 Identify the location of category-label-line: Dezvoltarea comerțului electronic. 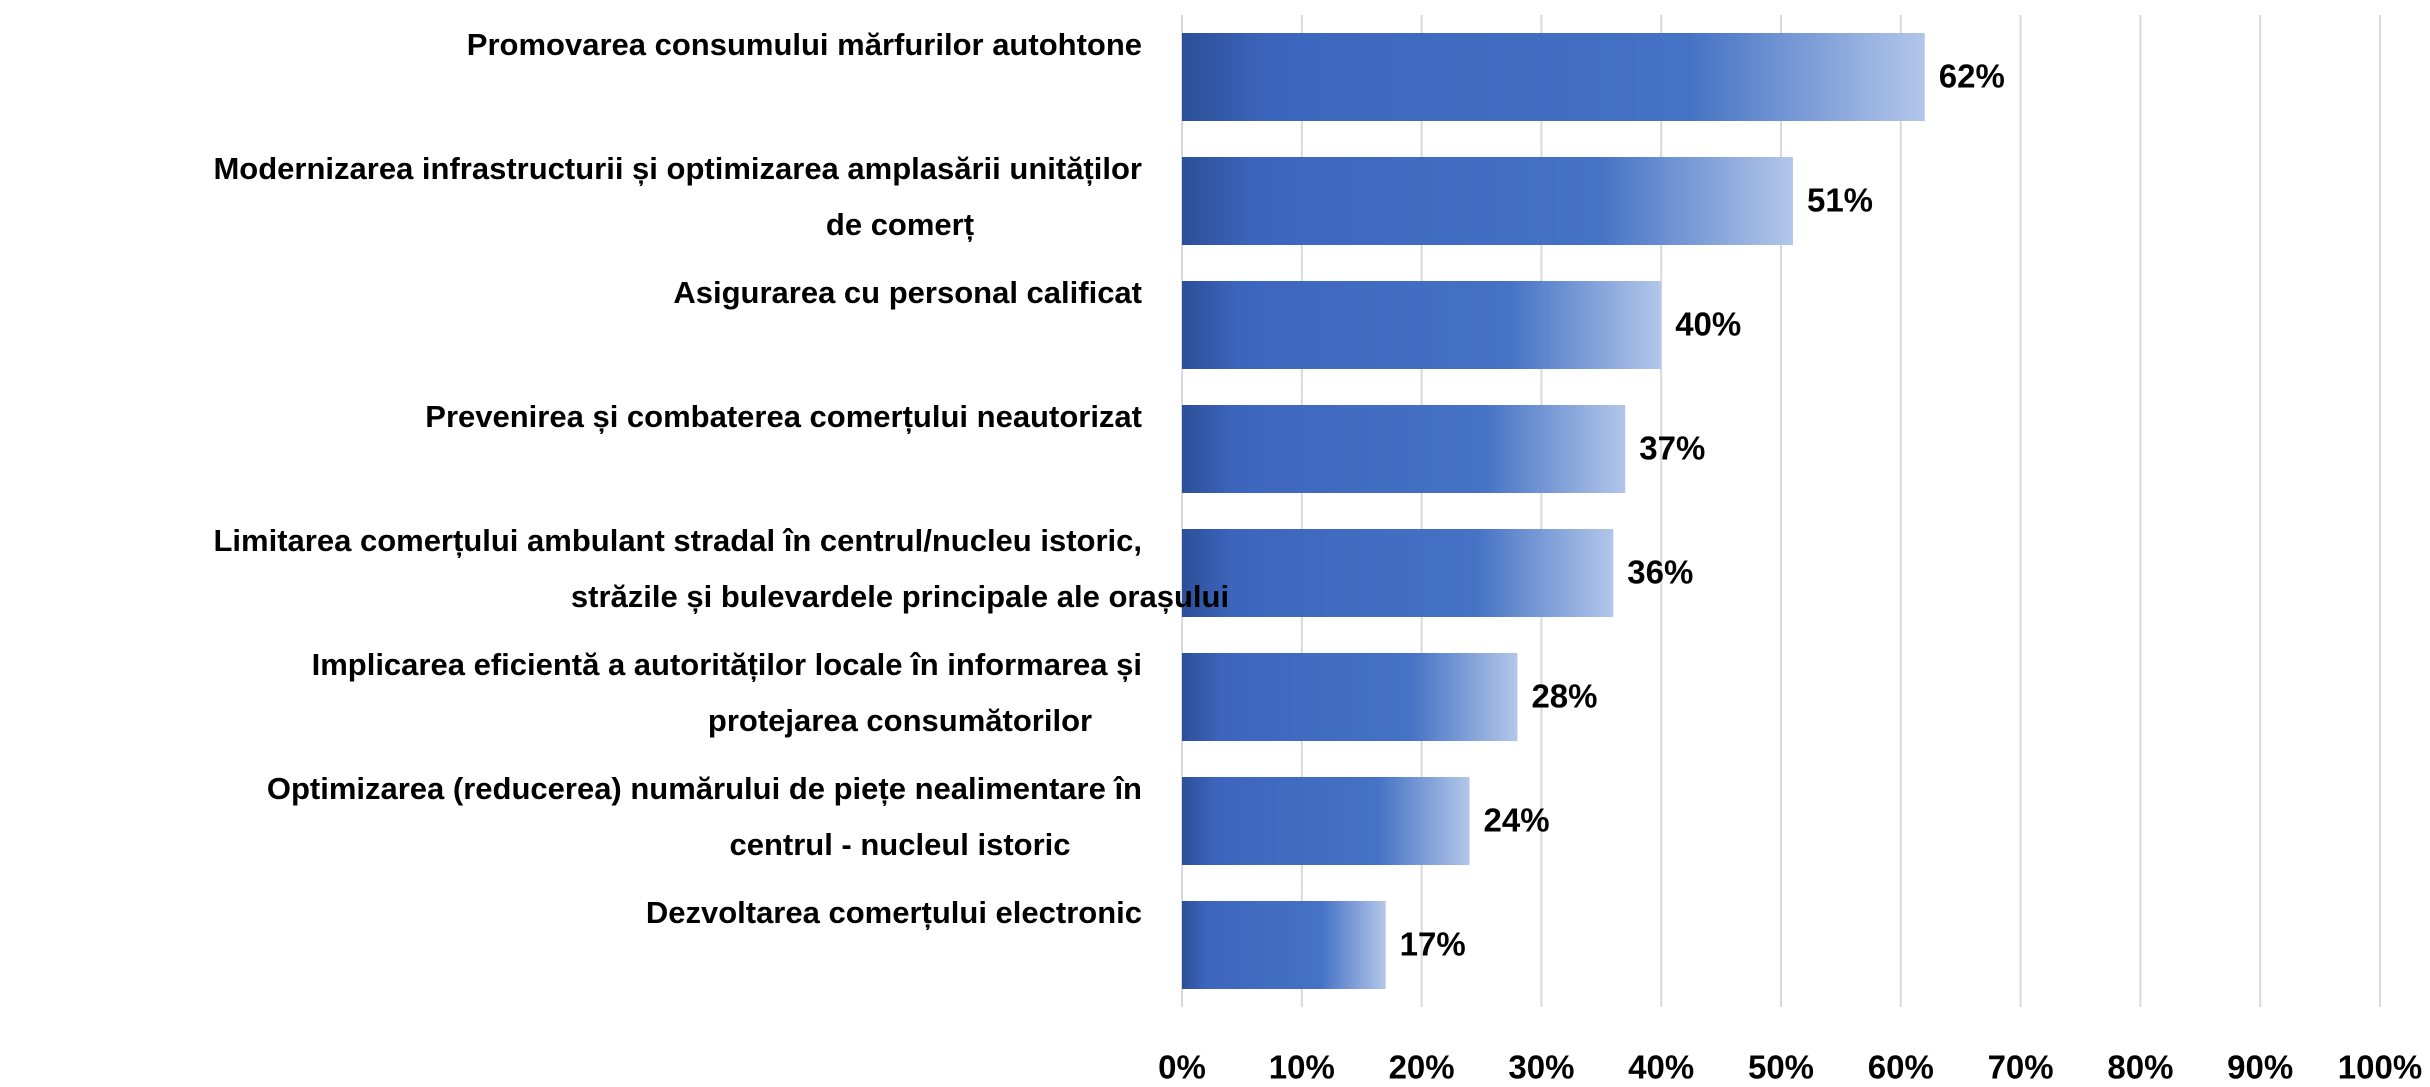
(894, 912).